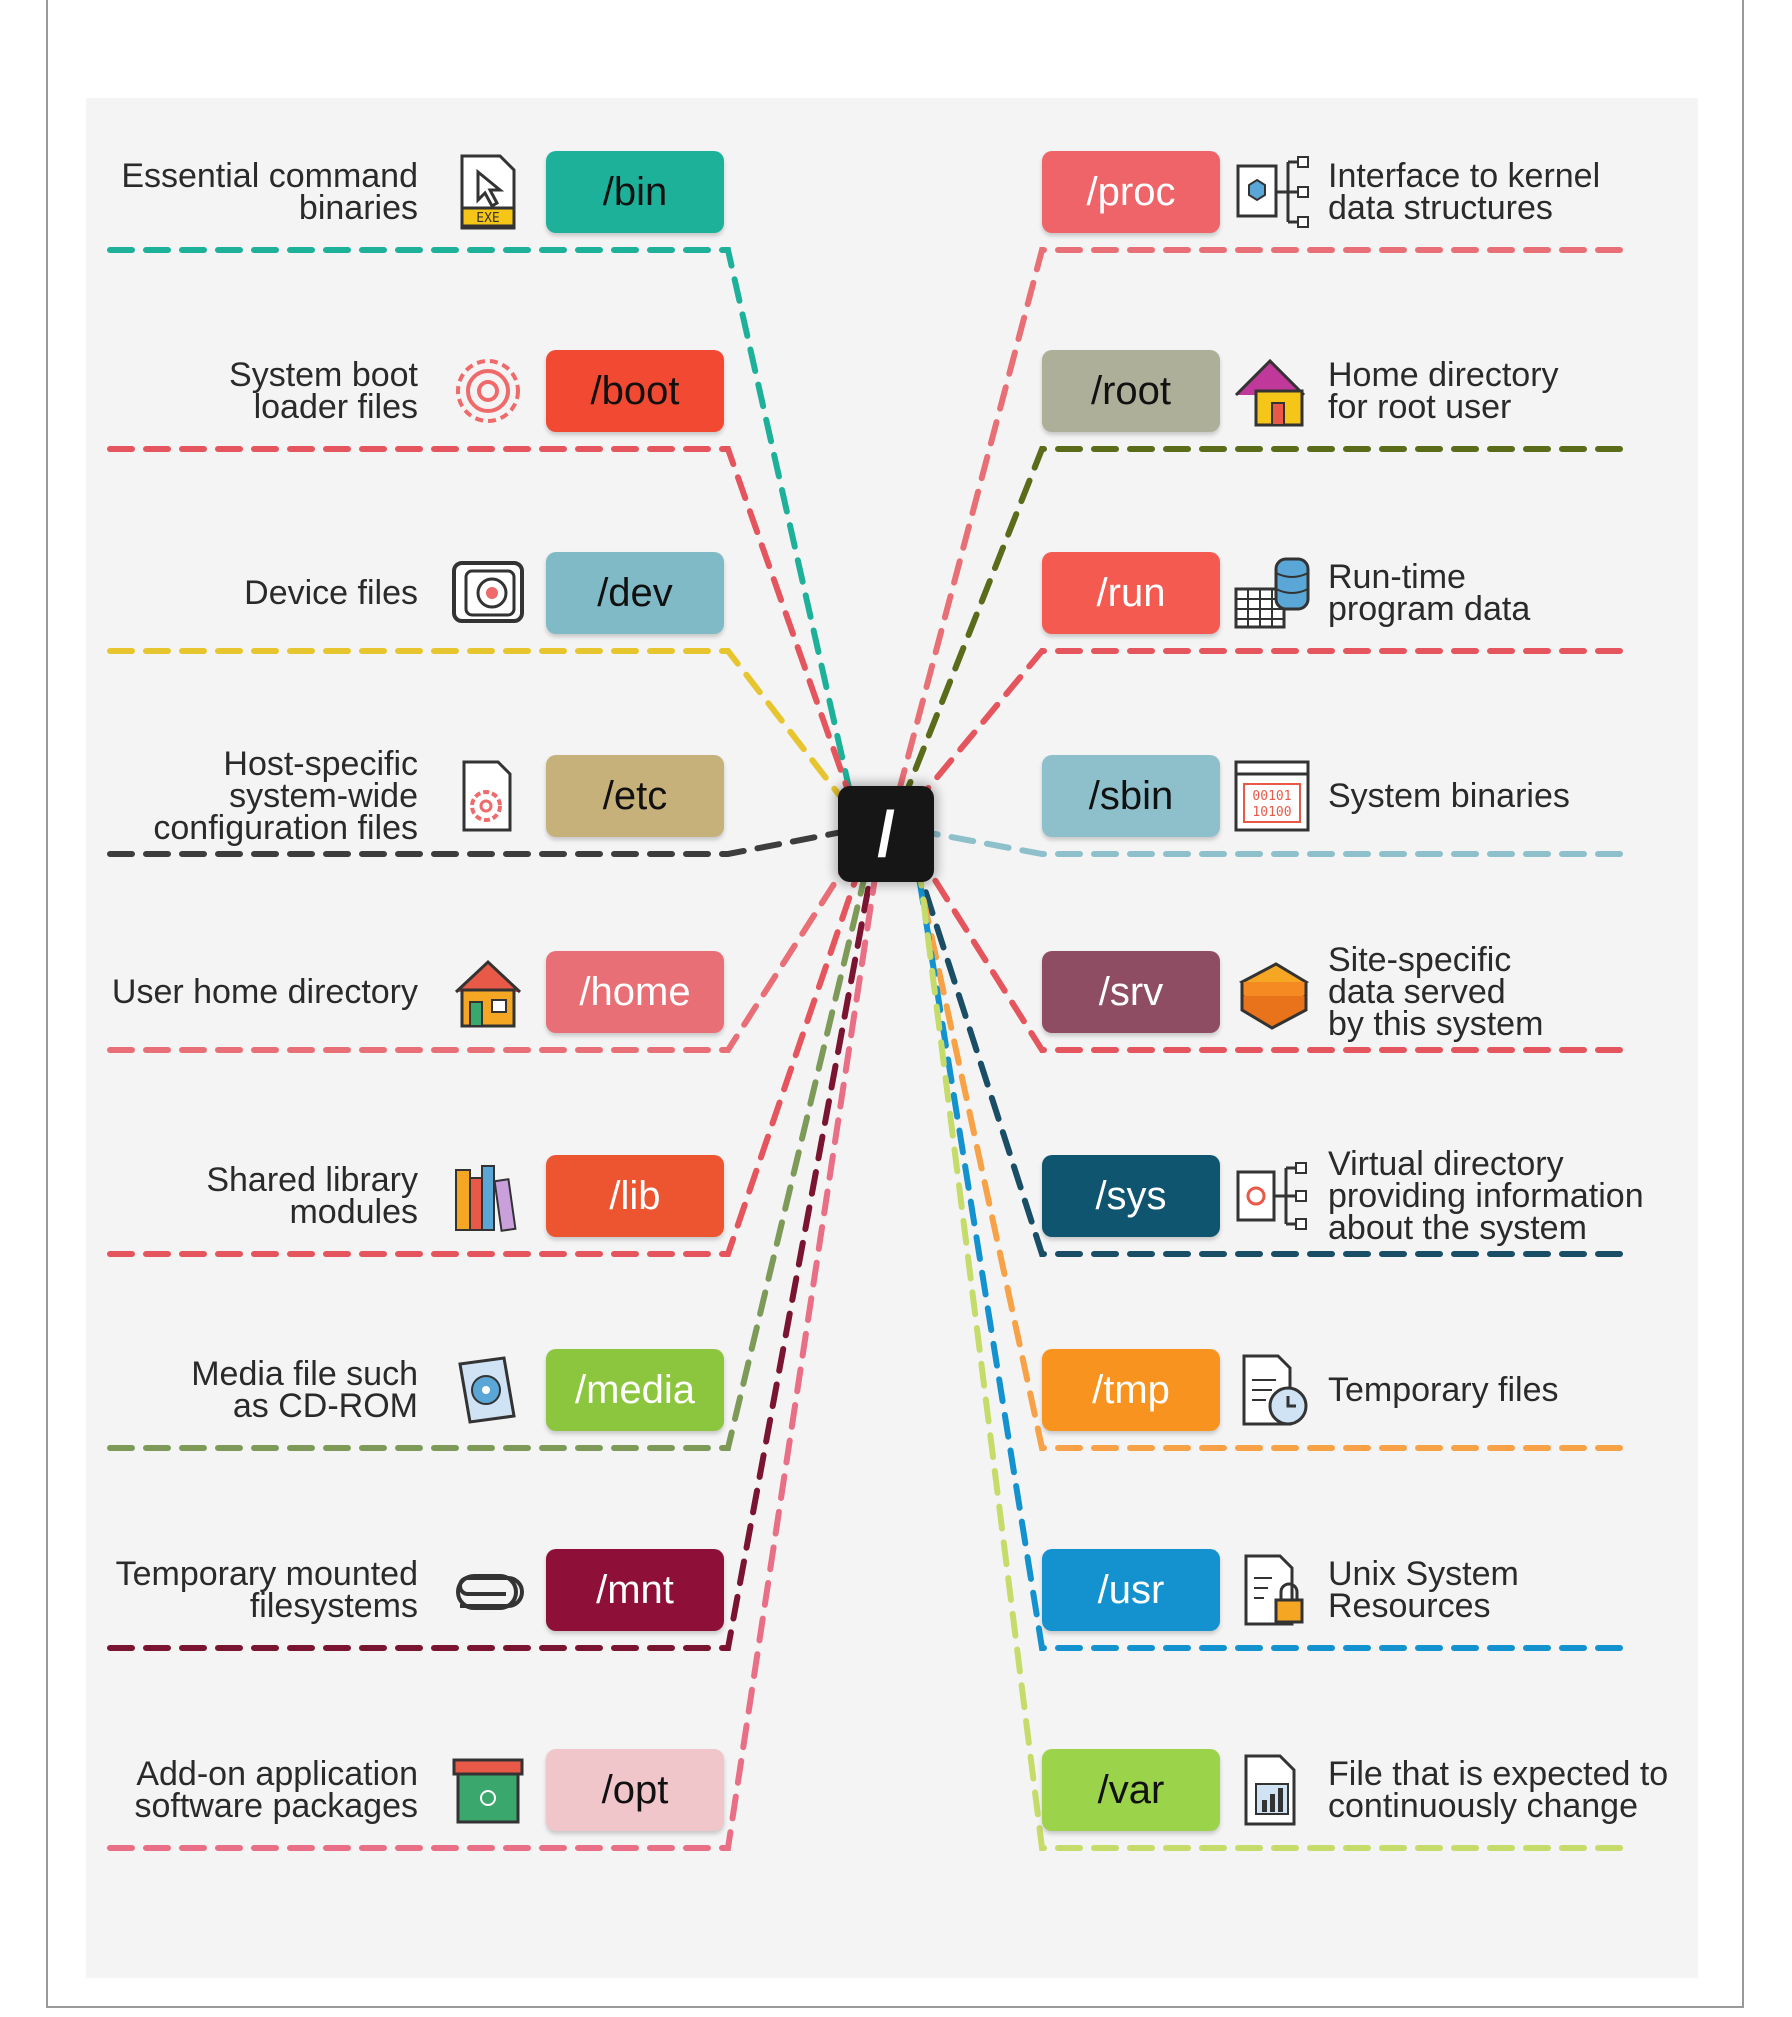 This screenshot has width=1792, height=2017. What do you see at coordinates (1483, 1806) in the screenshot?
I see `description-line: continuously change` at bounding box center [1483, 1806].